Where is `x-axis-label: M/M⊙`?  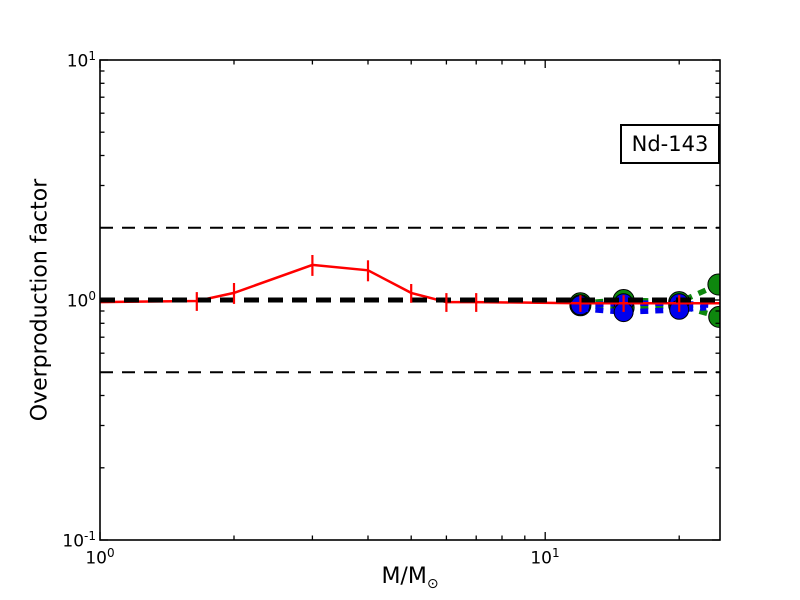 x-axis-label: M/M⊙ is located at coordinates (409, 578).